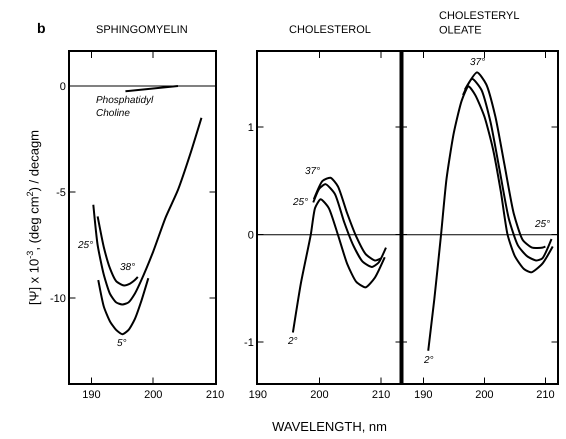  I want to click on legend-label: 37°, so click(478, 62).